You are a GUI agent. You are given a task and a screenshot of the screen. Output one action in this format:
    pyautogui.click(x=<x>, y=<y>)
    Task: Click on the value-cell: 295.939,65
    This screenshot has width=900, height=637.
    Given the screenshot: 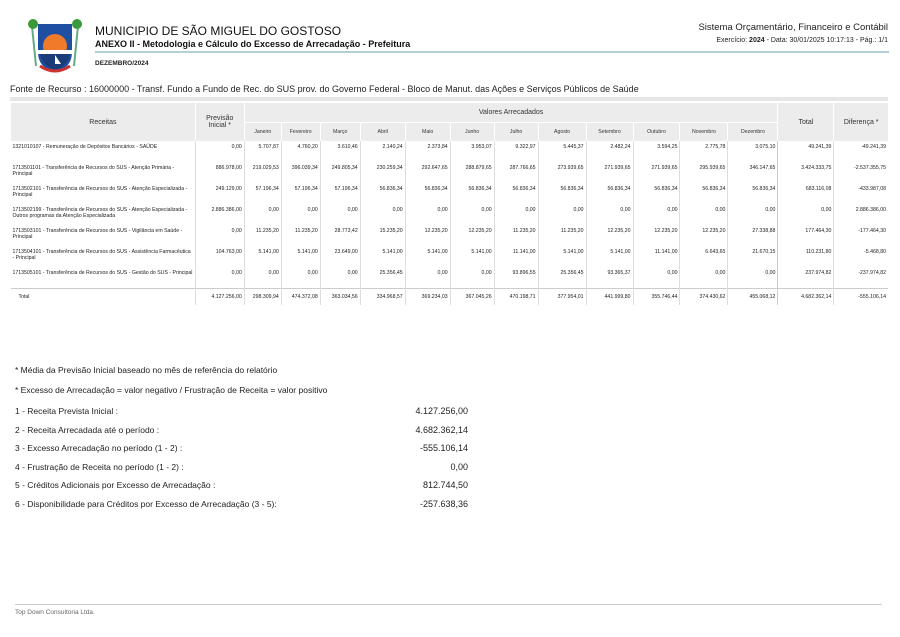 What is the action you would take?
    pyautogui.click(x=703, y=172)
    